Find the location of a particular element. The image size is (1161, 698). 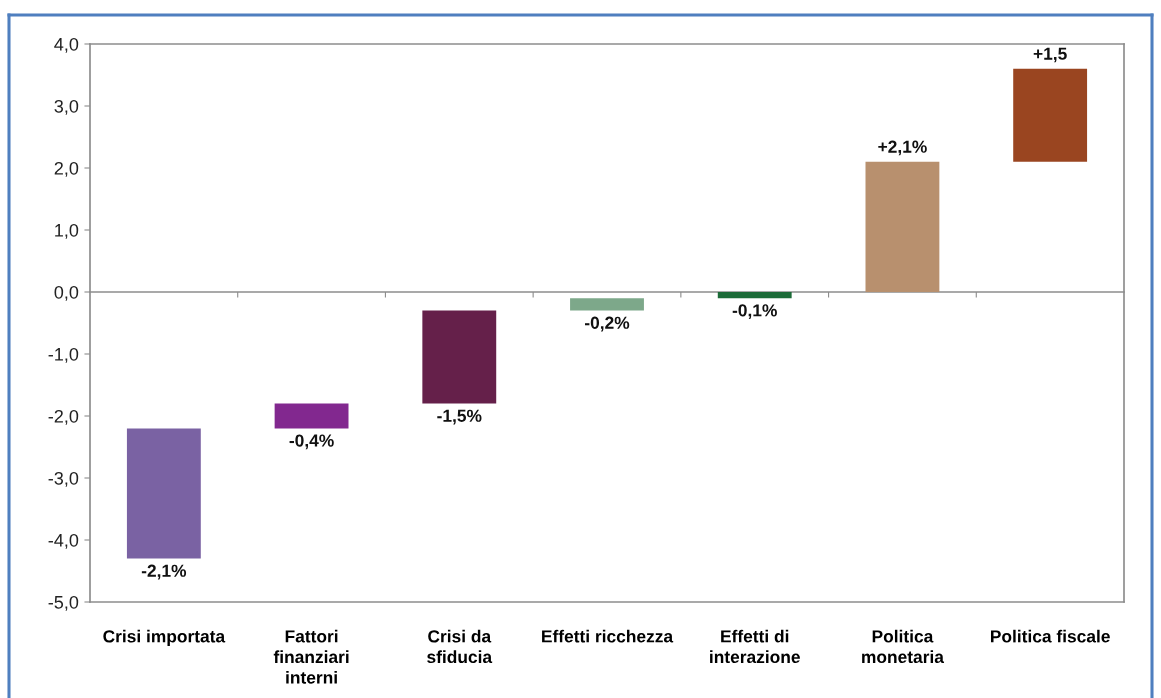

y-tick-label: -4,0 is located at coordinates (63, 541).